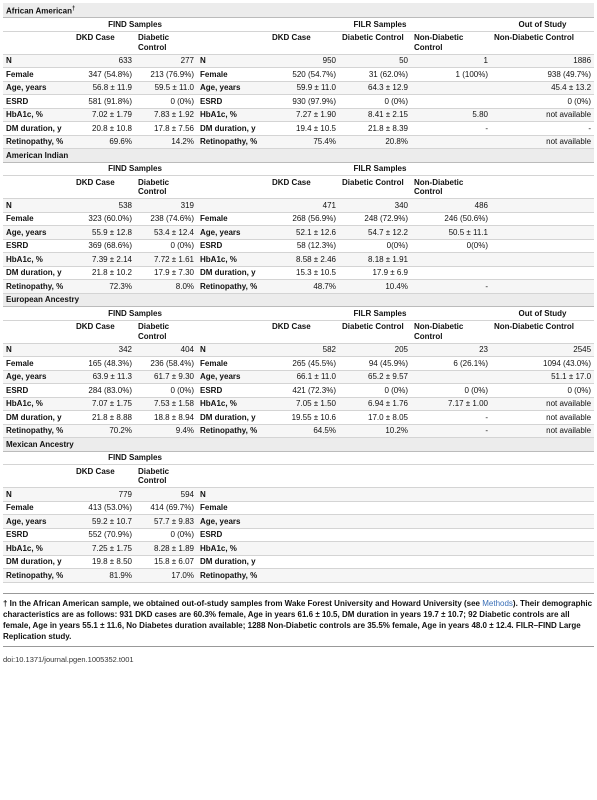 This screenshot has height=800, width=597. I want to click on cell: 8.58 ± 2.46, so click(304, 259).